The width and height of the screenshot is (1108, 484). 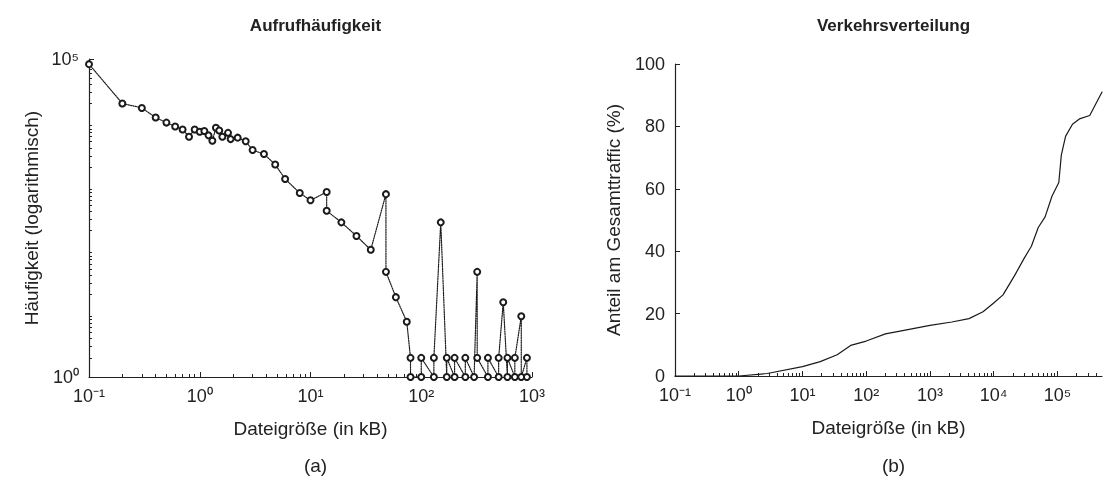 What do you see at coordinates (654, 188) in the screenshot?
I see `y-tick-label: 60` at bounding box center [654, 188].